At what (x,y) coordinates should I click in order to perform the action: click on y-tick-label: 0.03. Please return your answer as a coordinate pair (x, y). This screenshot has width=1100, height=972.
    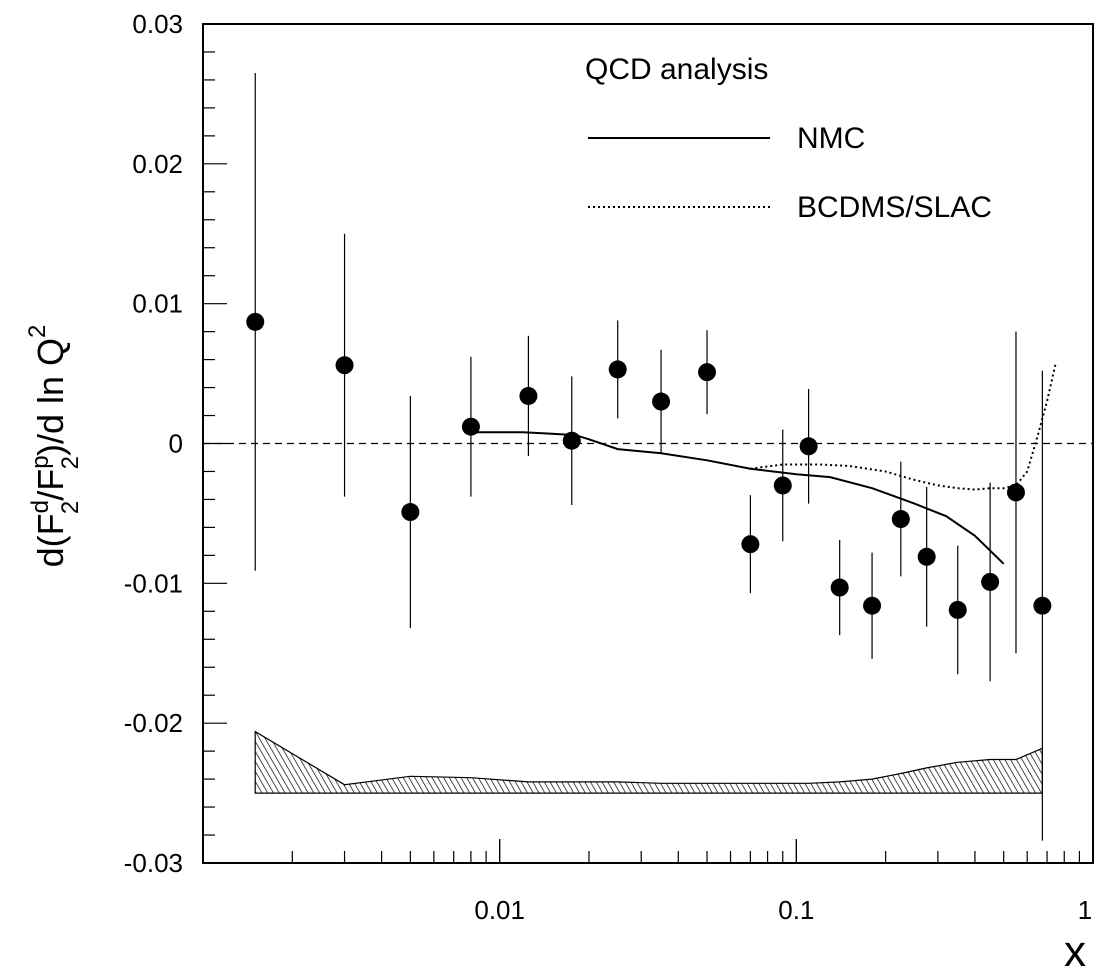
    Looking at the image, I should click on (157, 24).